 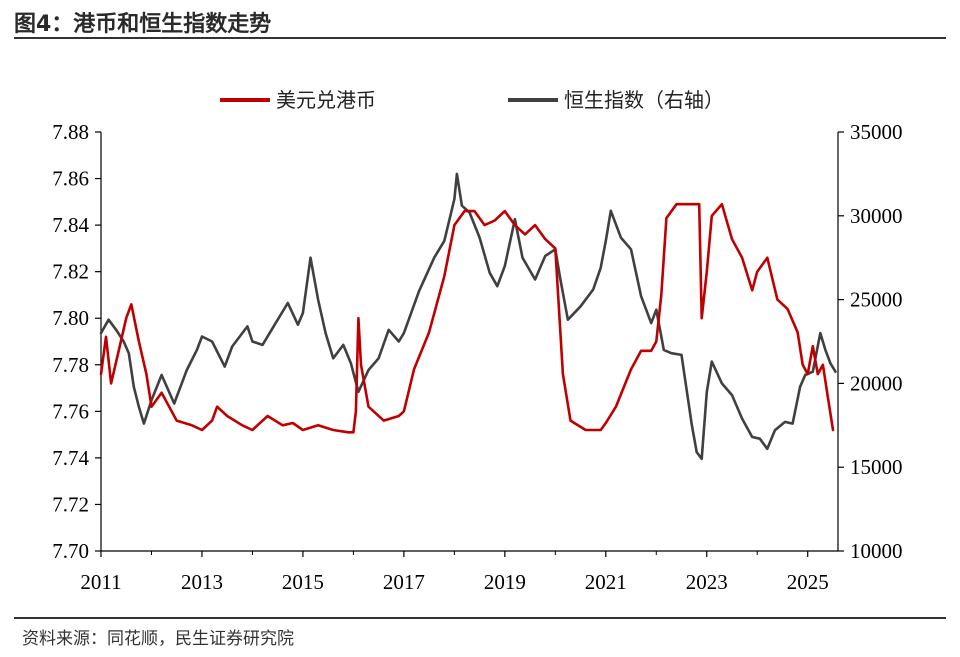 I want to click on right-tick-label: 30000, so click(x=876, y=216).